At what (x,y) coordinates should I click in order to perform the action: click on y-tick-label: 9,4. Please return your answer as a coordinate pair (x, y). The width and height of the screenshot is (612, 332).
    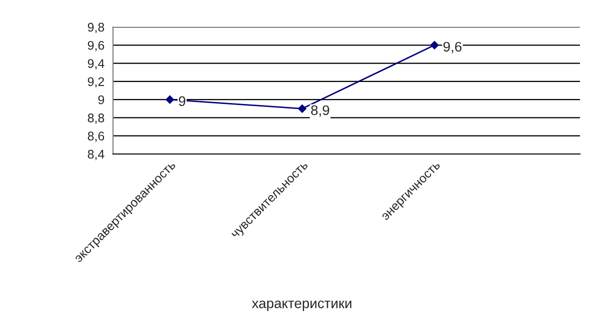
    Looking at the image, I should click on (96, 64).